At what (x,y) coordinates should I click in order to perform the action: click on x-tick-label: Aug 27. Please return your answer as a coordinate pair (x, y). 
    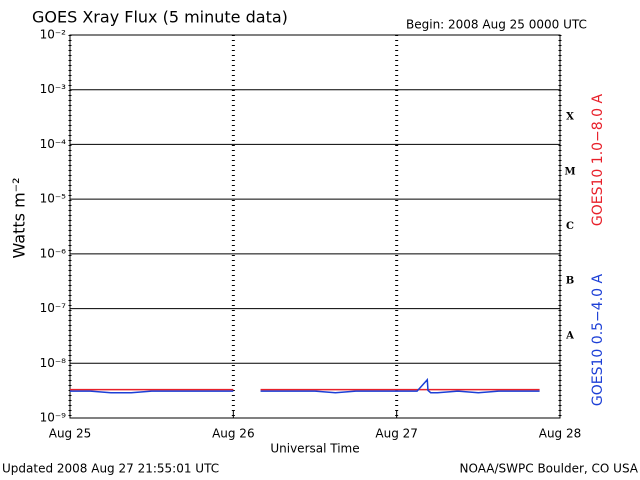
    Looking at the image, I should click on (396, 434).